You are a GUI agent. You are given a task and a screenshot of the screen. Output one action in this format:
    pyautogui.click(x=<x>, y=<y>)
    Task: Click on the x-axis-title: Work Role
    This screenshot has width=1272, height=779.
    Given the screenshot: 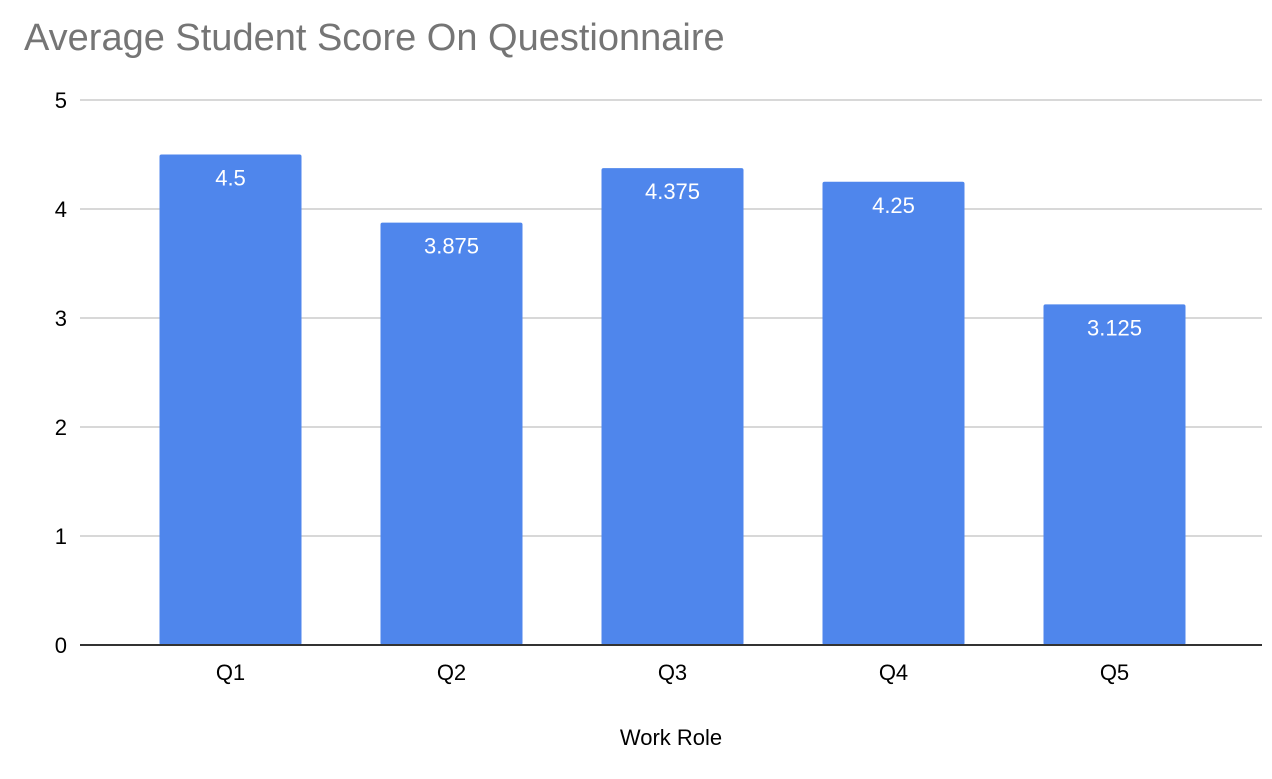 What is the action you would take?
    pyautogui.click(x=671, y=737)
    